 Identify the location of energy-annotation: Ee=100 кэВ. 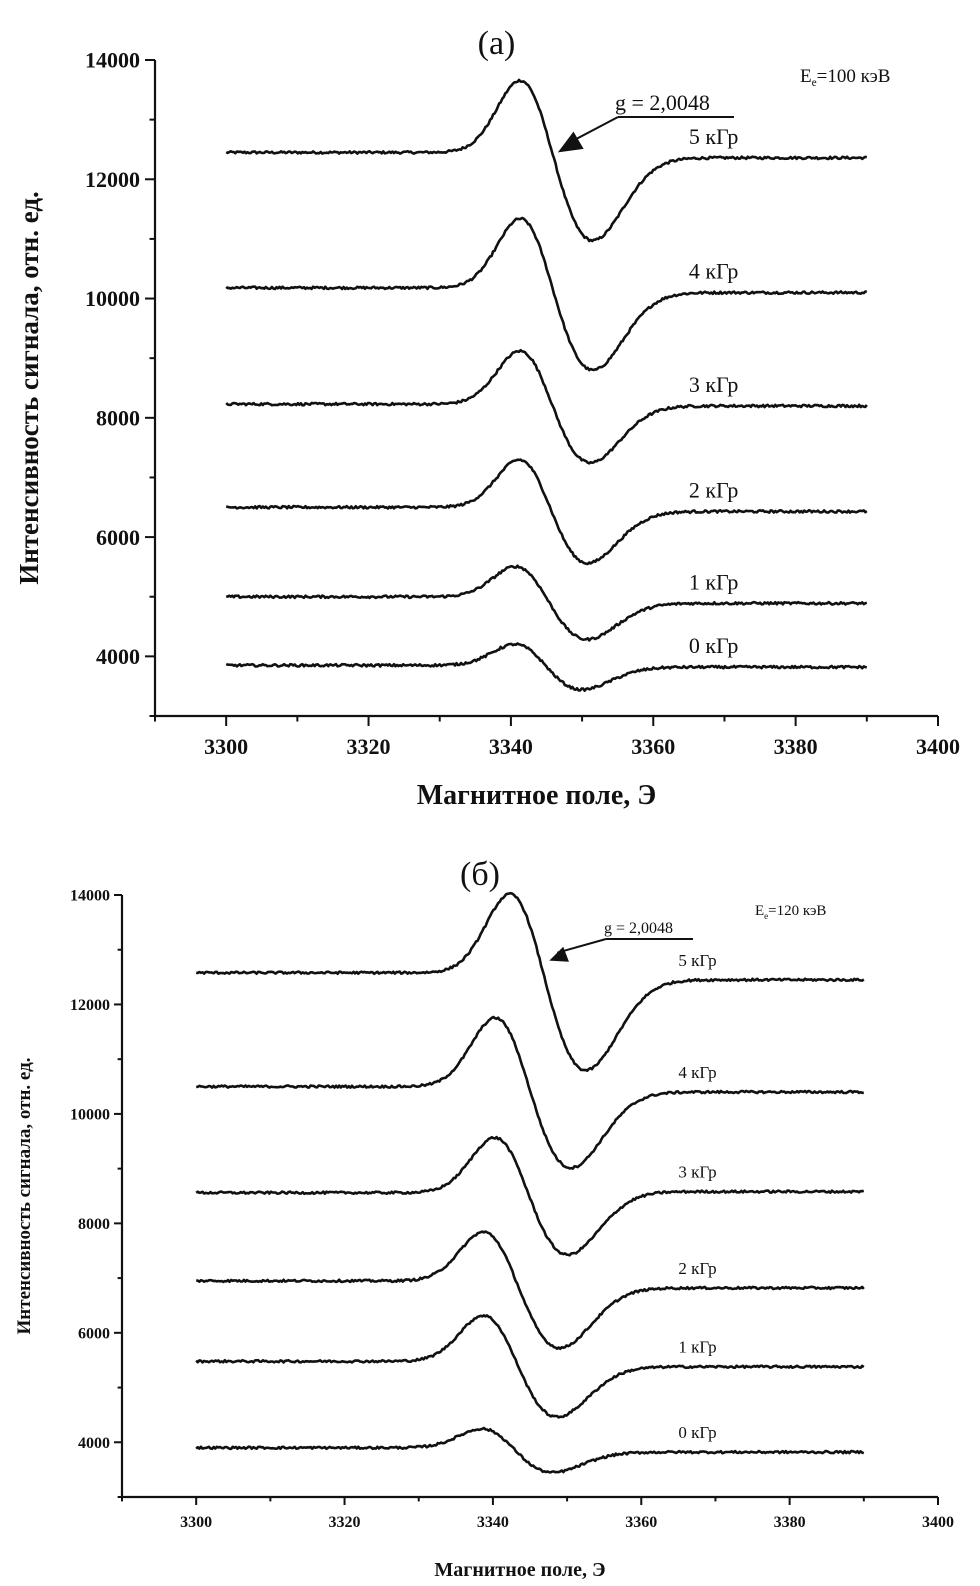
(845, 77).